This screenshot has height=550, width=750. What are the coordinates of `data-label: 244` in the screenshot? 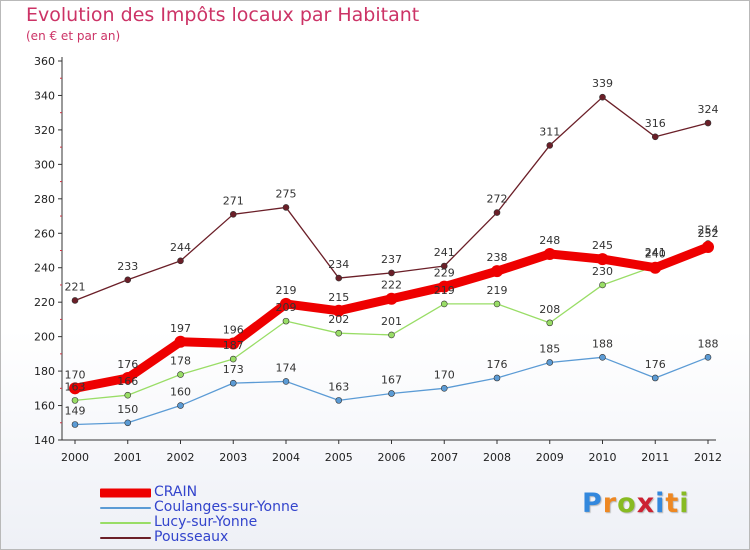 It's located at (180, 247).